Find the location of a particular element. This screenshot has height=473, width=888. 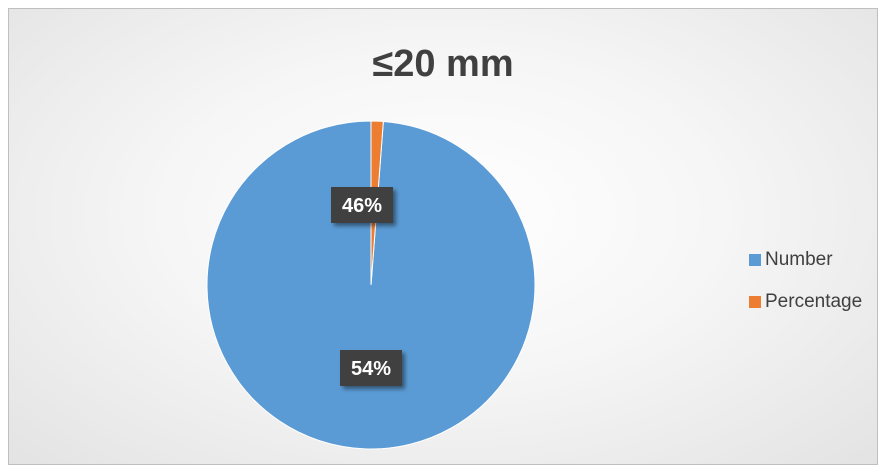

data-label-number: 54% is located at coordinates (371, 368).